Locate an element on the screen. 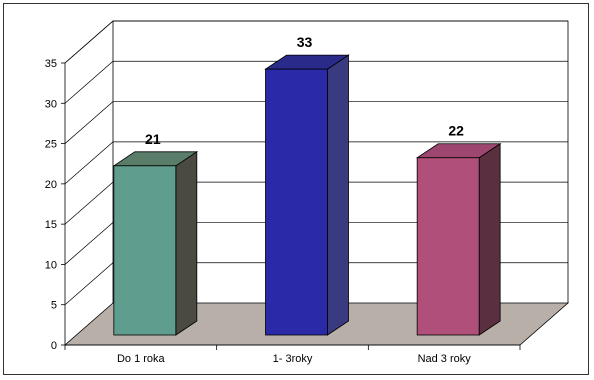 The width and height of the screenshot is (594, 380). y-tick-label-layer: 0 5 10 15 20 25 30 35 is located at coordinates (51, 205).